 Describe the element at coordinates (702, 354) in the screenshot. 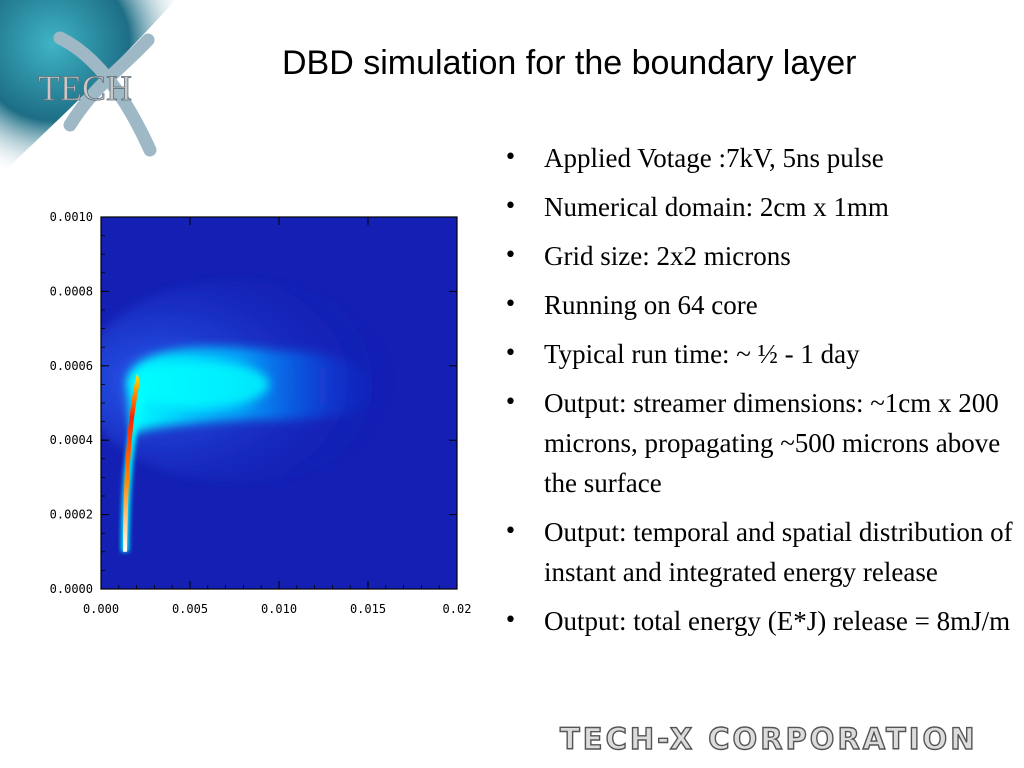

I see `bullet-text: Typical run time: ~ ½ - 1 day` at that location.